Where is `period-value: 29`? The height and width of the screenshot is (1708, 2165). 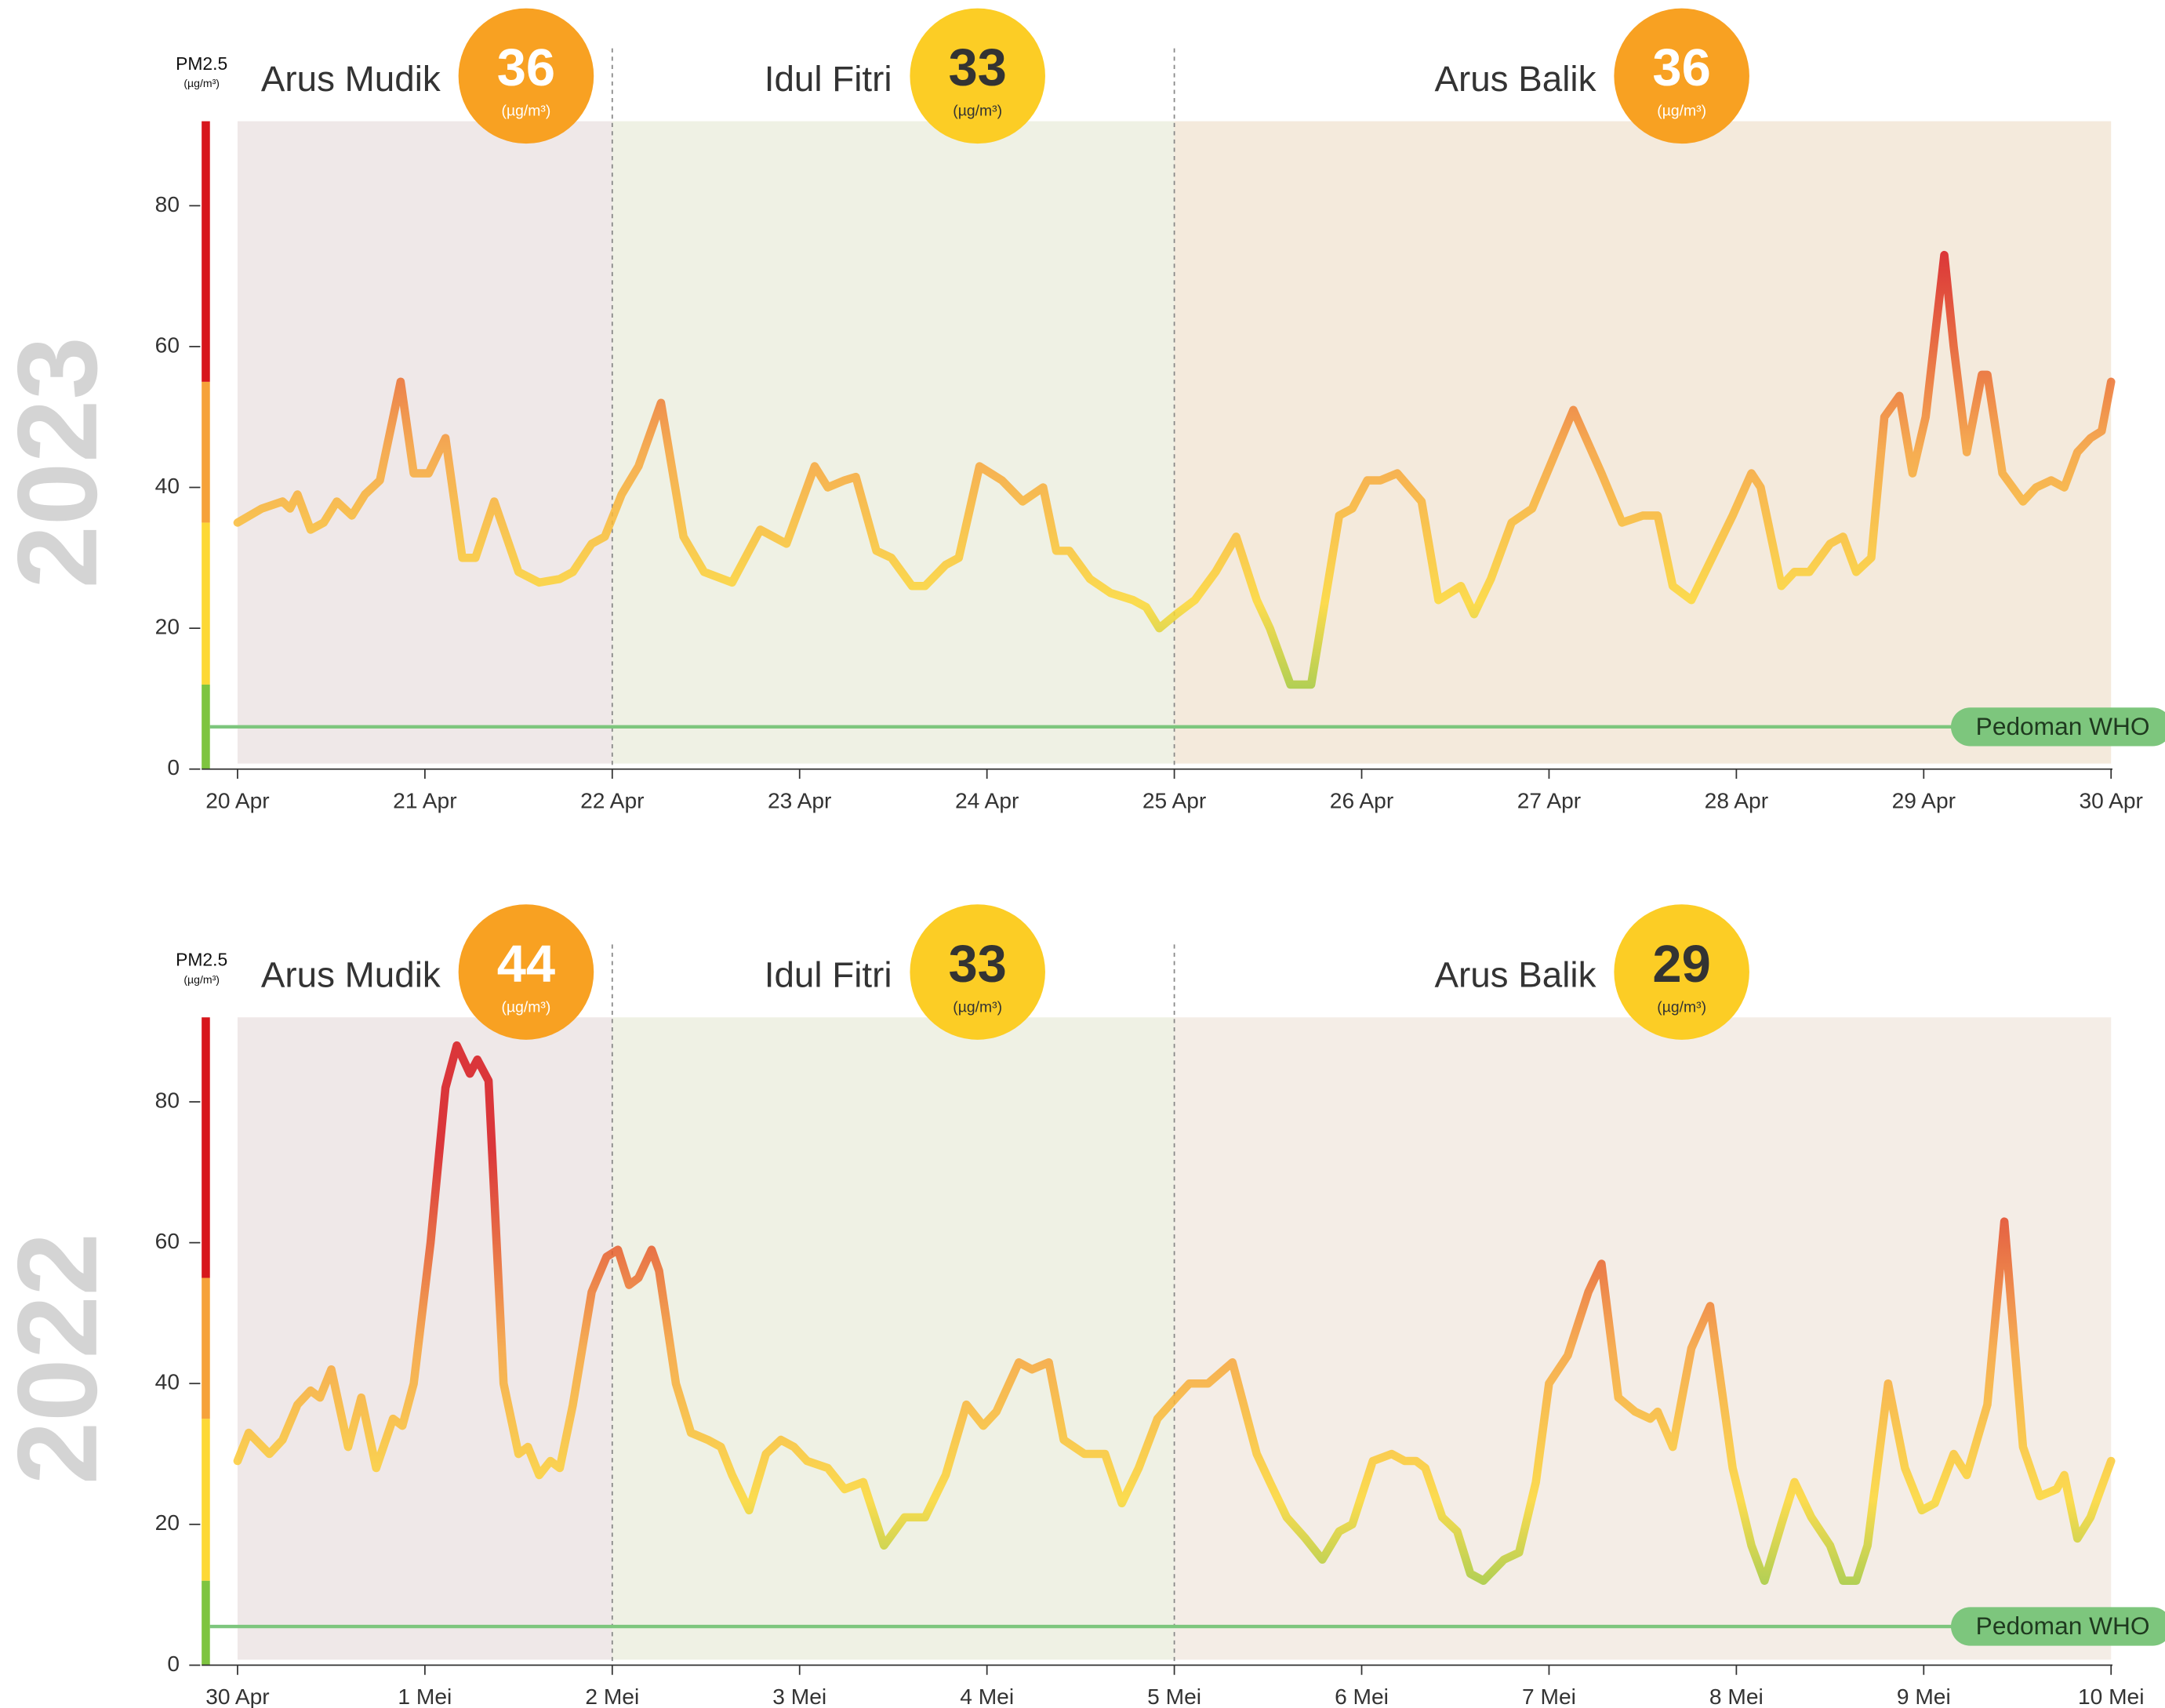 period-value: 29 is located at coordinates (1681, 964).